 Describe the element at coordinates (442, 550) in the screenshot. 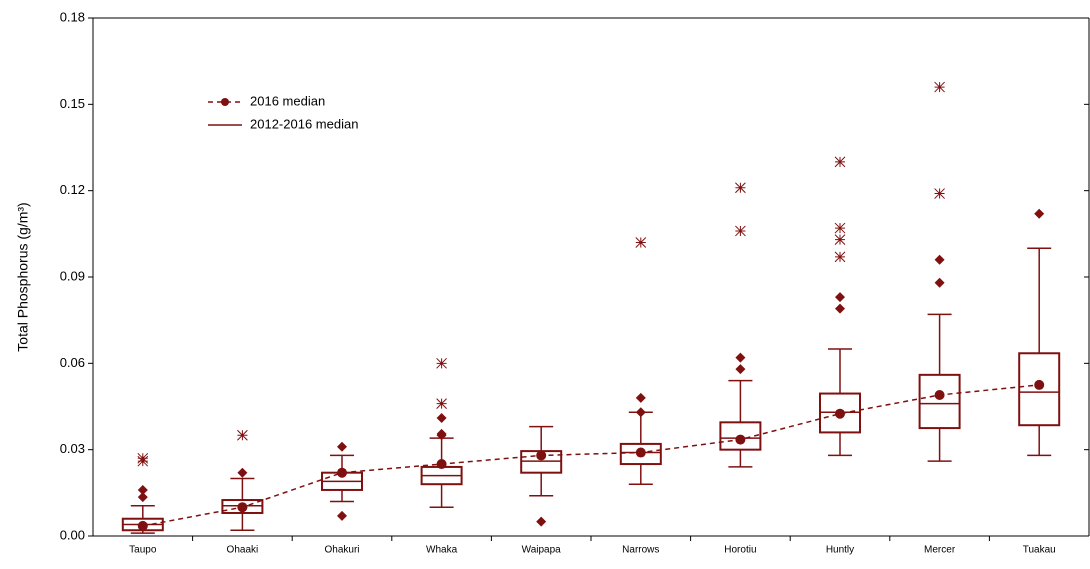

I see `x-tick-label: Whaka` at that location.